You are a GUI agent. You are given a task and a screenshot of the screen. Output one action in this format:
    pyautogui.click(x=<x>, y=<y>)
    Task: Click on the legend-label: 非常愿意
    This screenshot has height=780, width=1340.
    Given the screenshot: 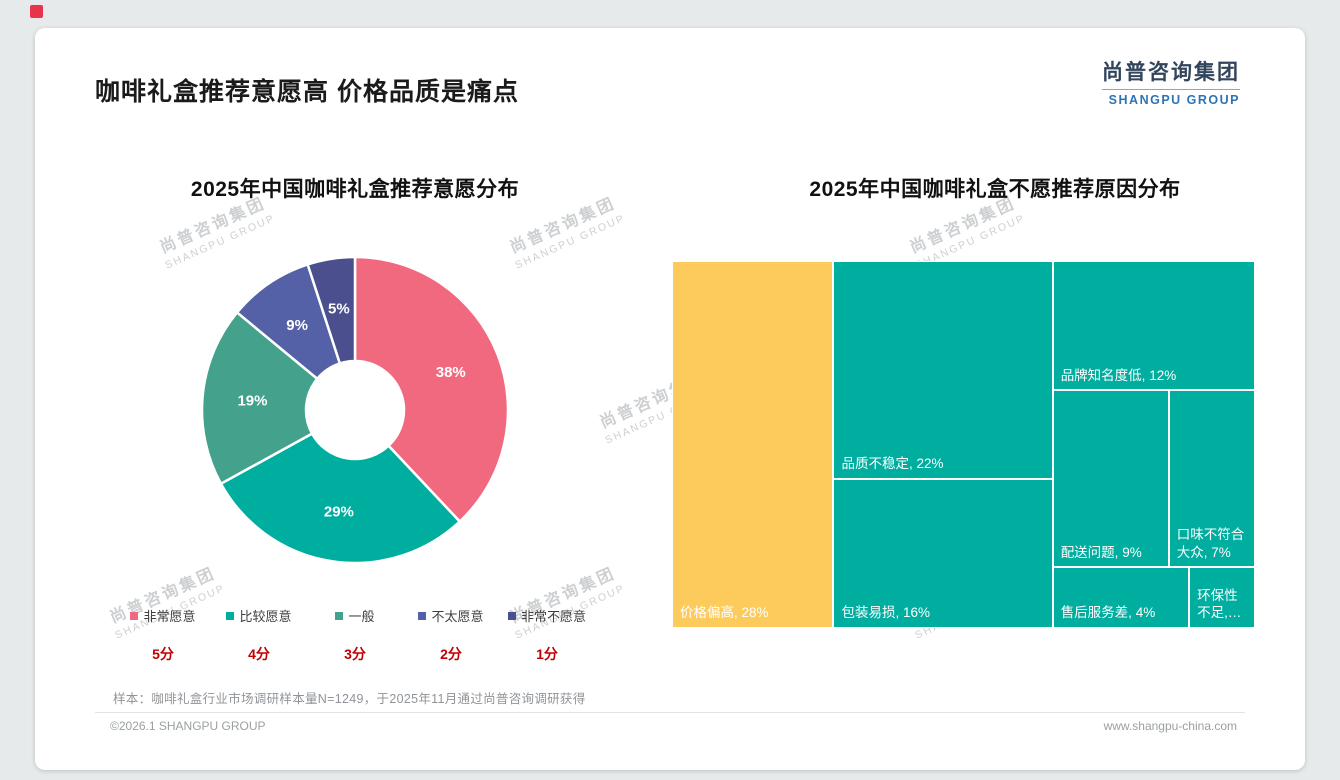 What is the action you would take?
    pyautogui.click(x=169, y=616)
    